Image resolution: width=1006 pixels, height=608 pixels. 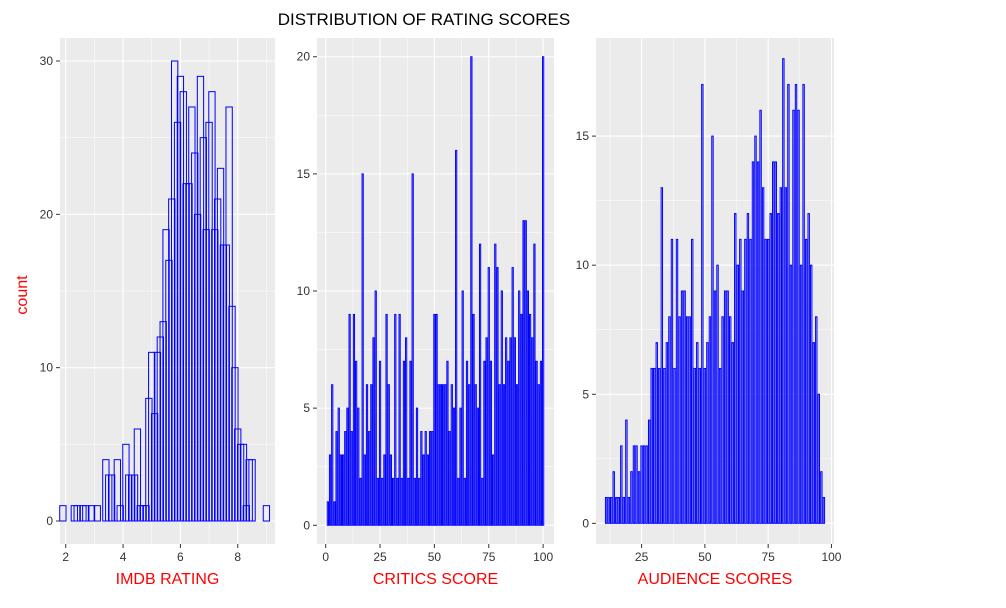 I want to click on imdb-x-tick-label: 8, so click(x=237, y=557).